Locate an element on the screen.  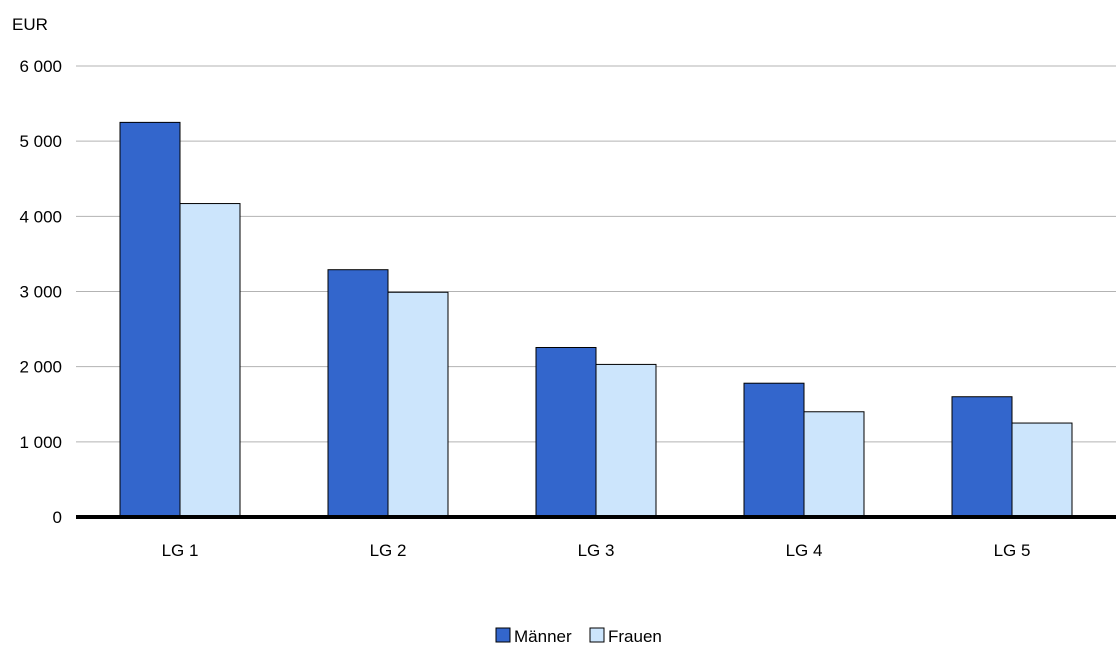
y-tick-label: 3 000 is located at coordinates (40, 292).